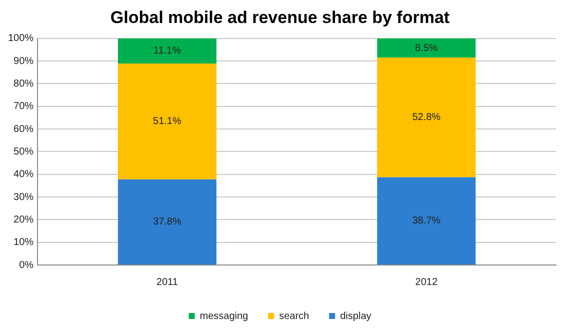 Image resolution: width=570 pixels, height=335 pixels. What do you see at coordinates (24, 152) in the screenshot?
I see `y-tick-label: 50%` at bounding box center [24, 152].